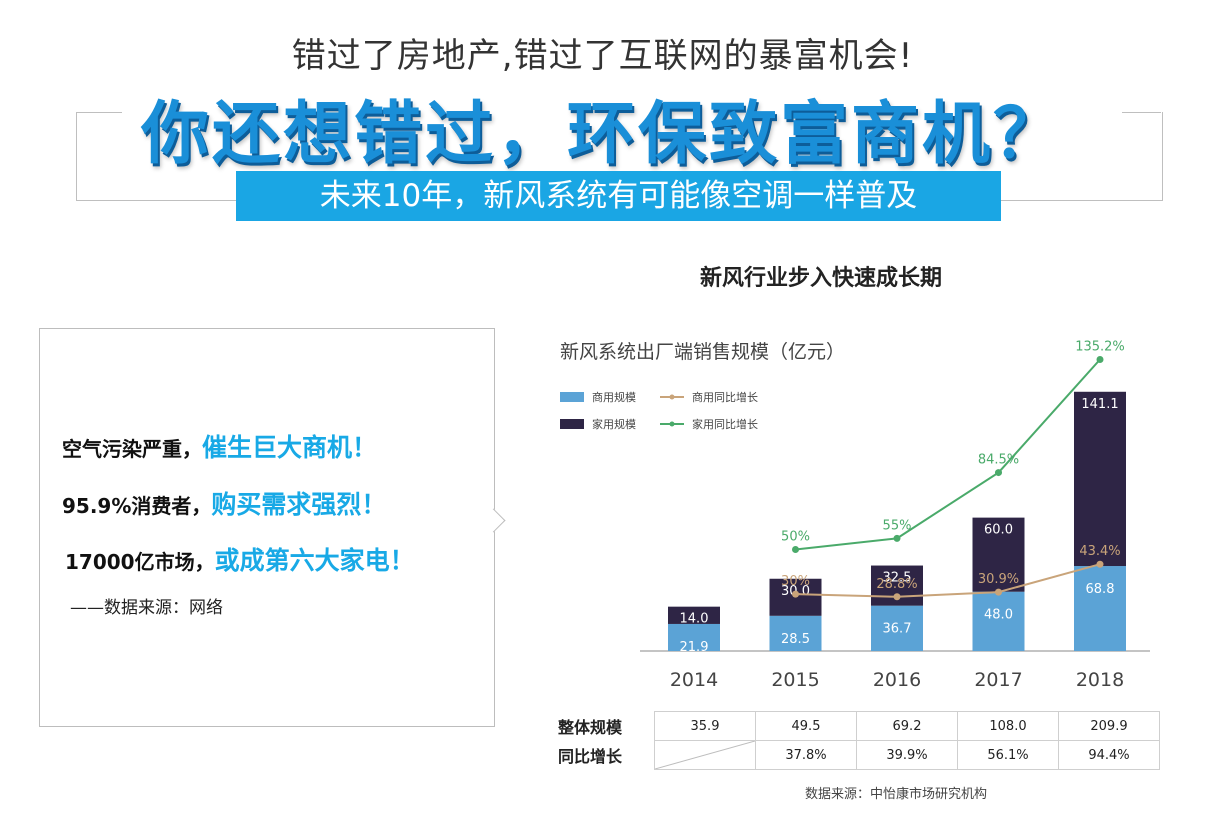 The width and height of the screenshot is (1205, 833). What do you see at coordinates (614, 424) in the screenshot?
I see `legend-label-2: 家用规模` at bounding box center [614, 424].